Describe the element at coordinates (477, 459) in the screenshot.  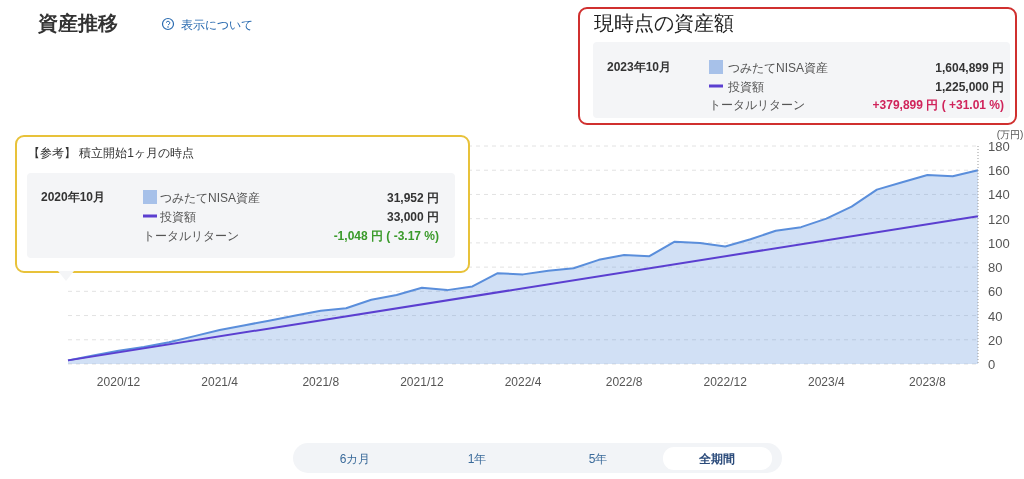
I see `text: 1年` at that location.